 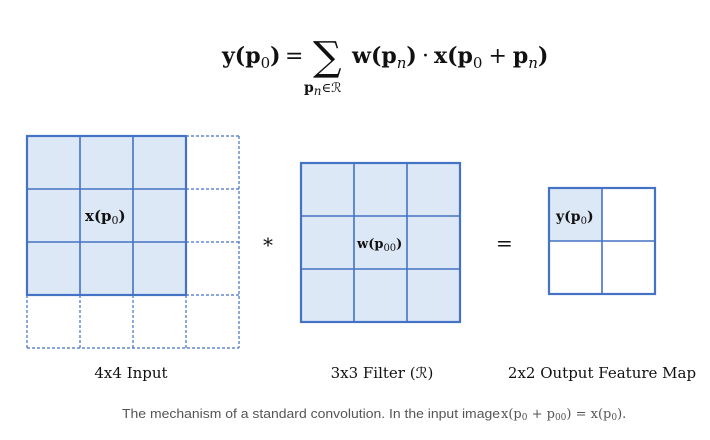 I want to click on output-grid: y(p0), so click(x=602, y=241).